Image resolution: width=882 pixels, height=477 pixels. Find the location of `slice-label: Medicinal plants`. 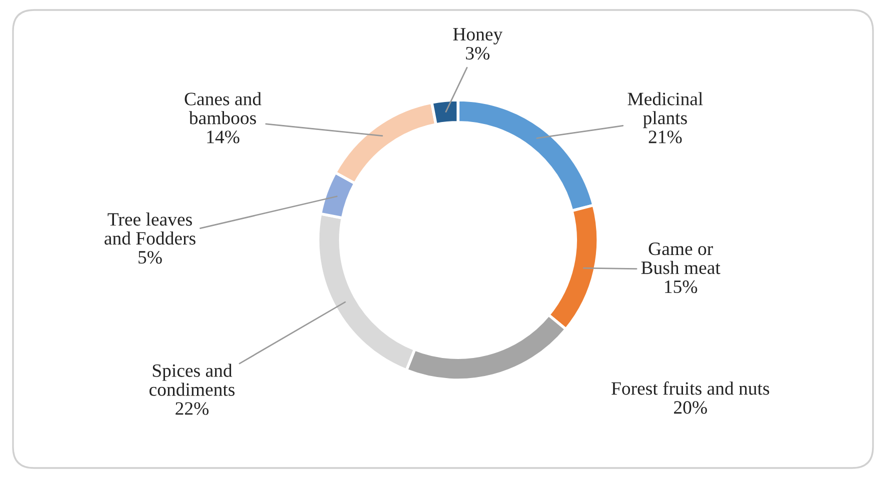

slice-label: Medicinal plants is located at coordinates (665, 110).